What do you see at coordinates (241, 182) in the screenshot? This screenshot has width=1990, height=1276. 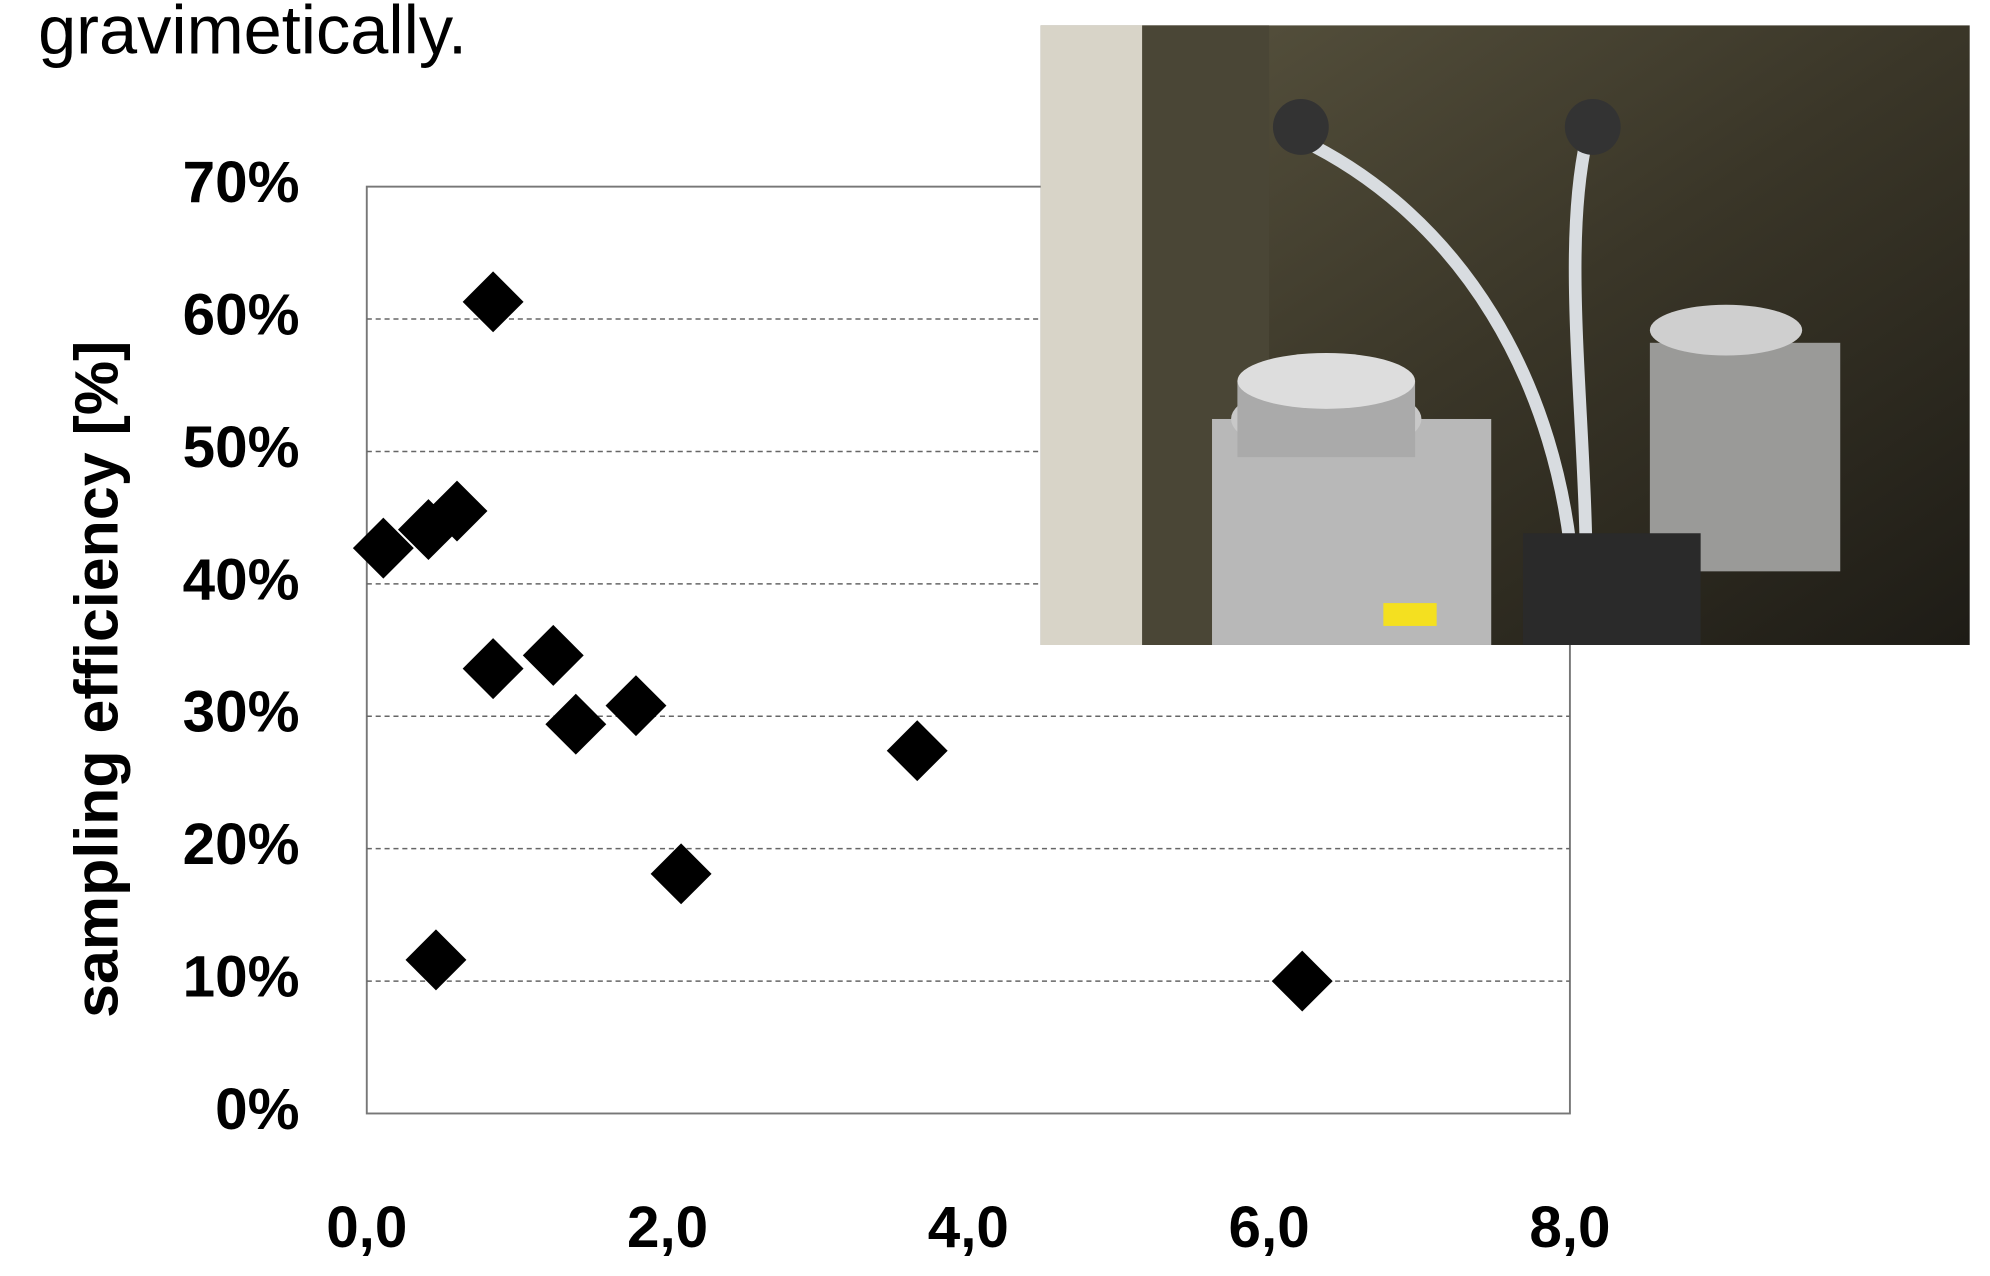 I see `y-tick-label: 70%` at bounding box center [241, 182].